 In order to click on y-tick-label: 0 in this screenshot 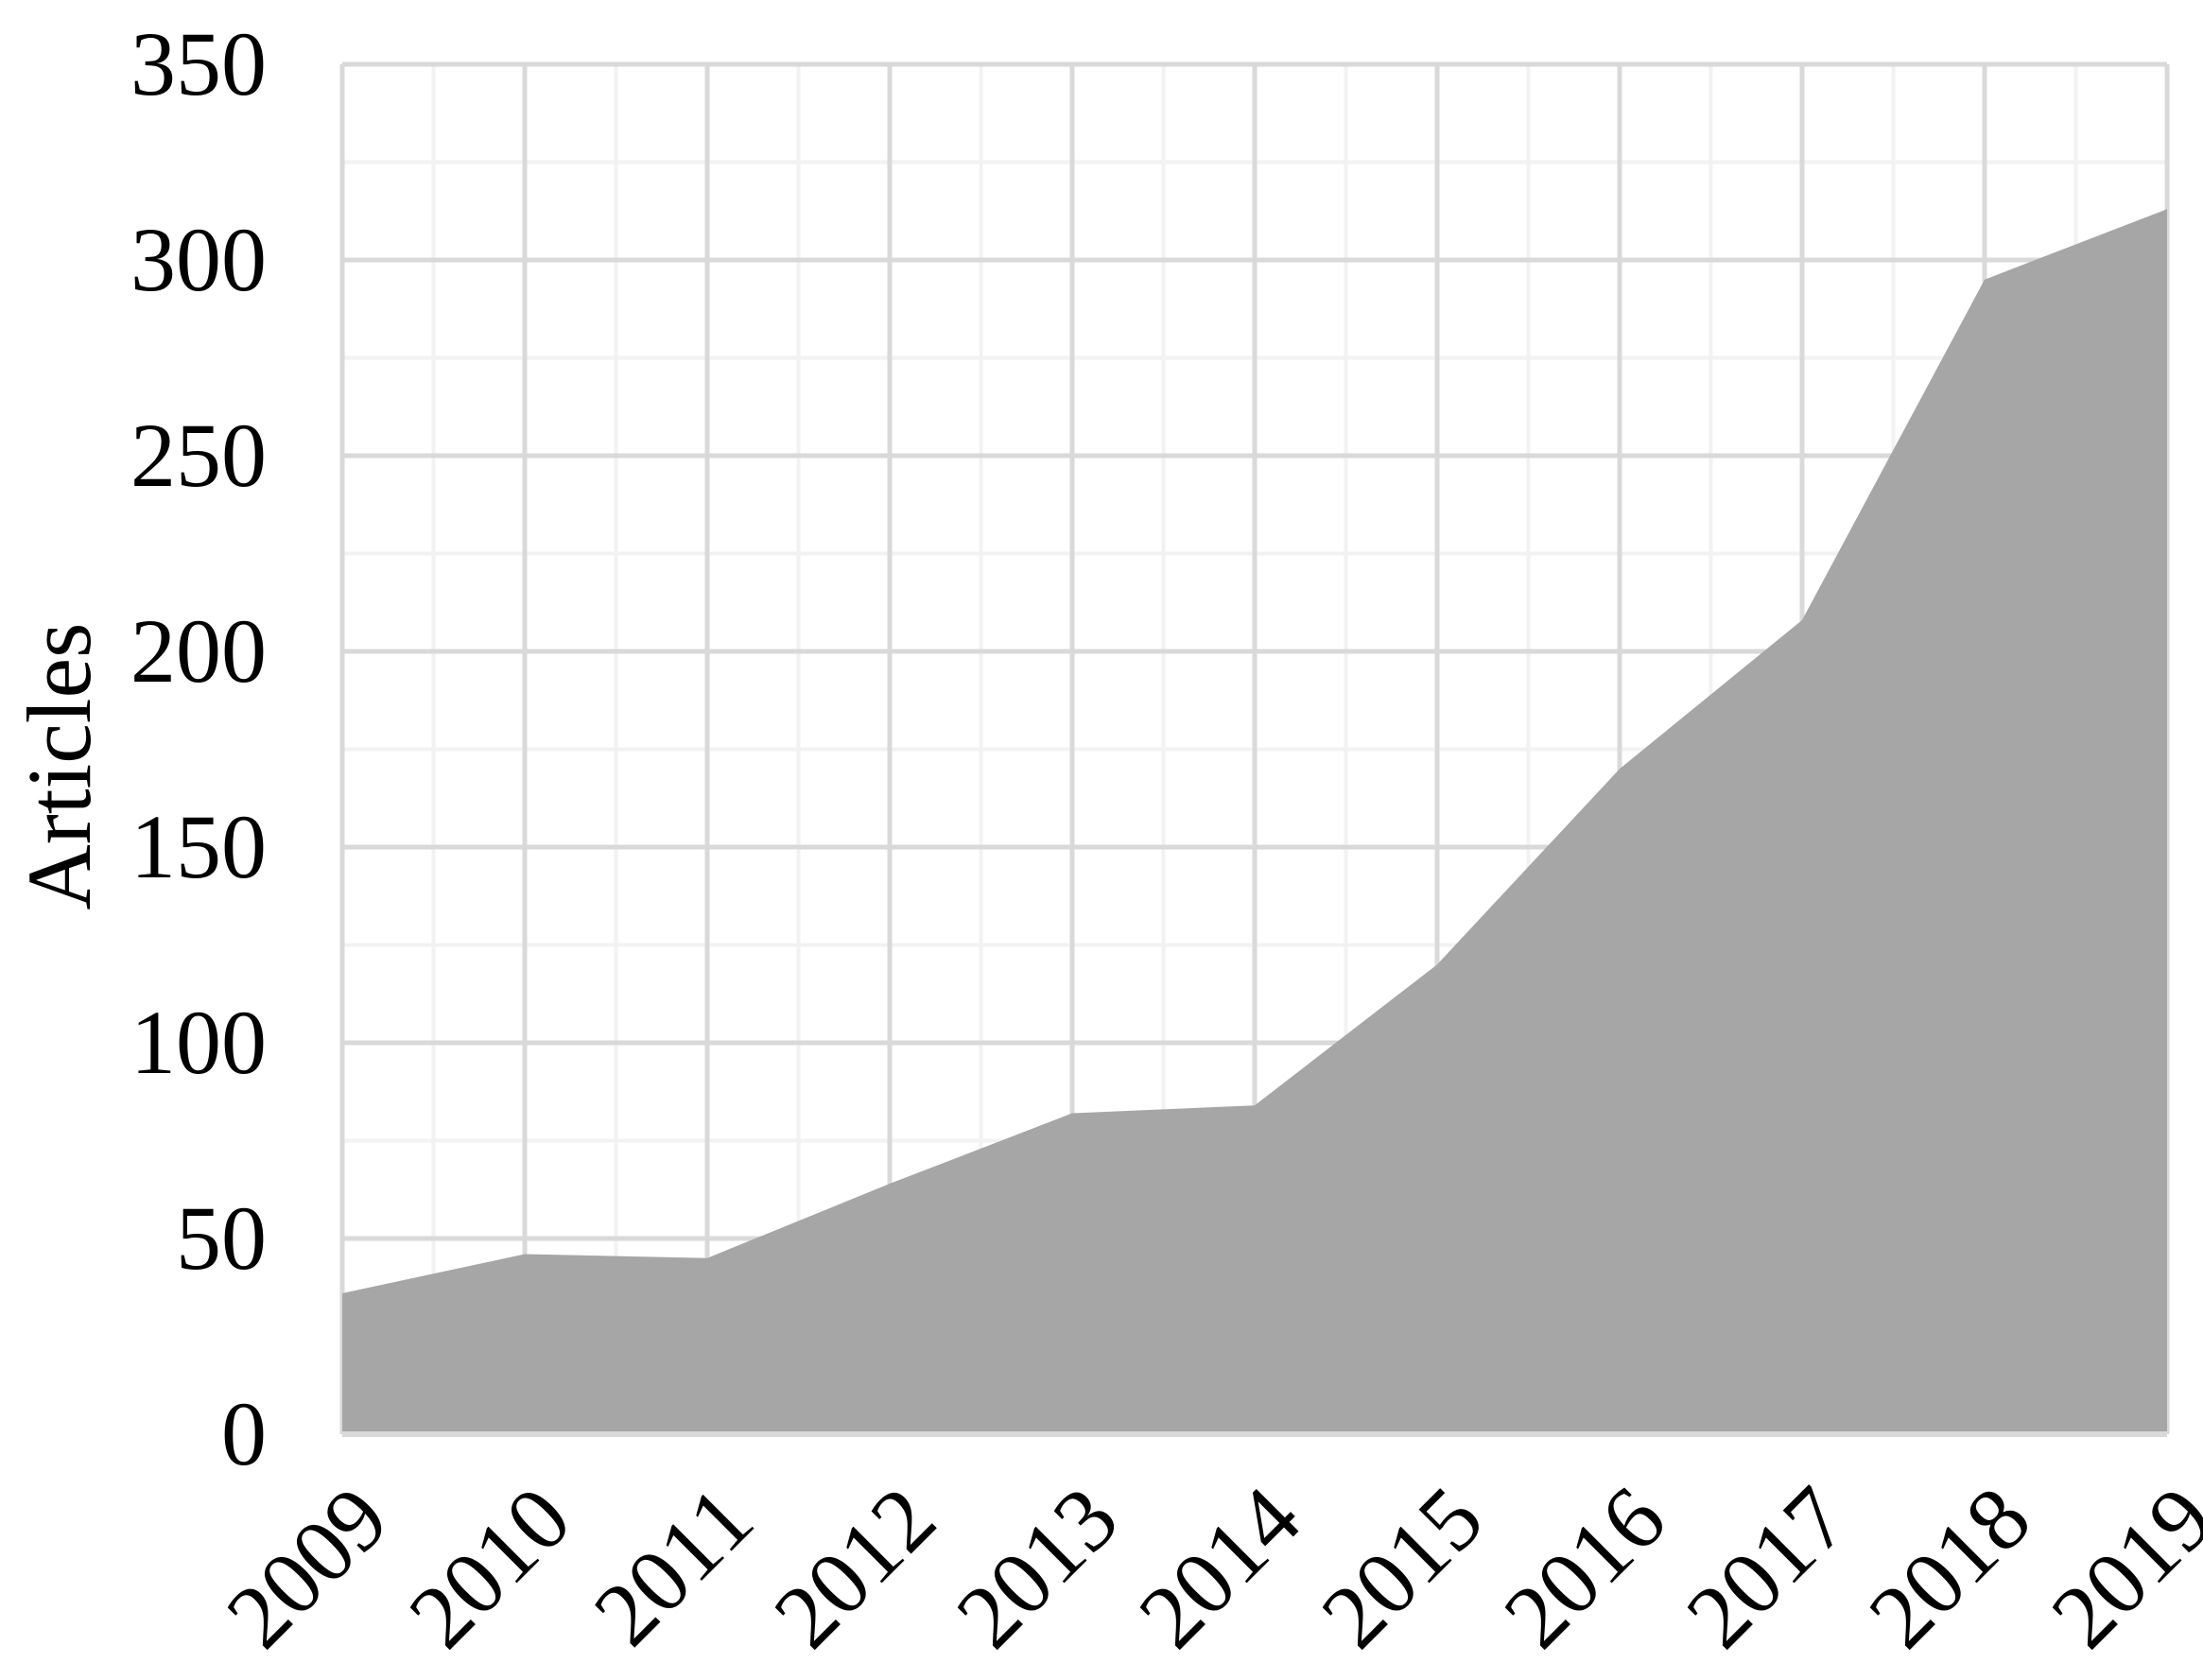, I will do `click(244, 1433)`.